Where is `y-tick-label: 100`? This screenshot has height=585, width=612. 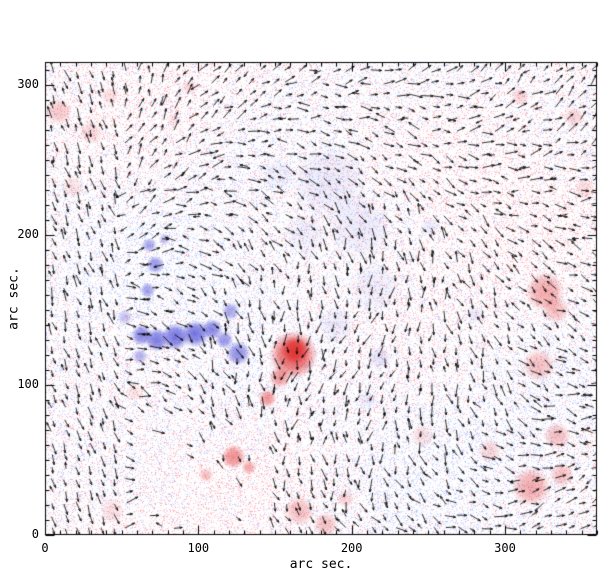
y-tick-label: 100 is located at coordinates (28, 383).